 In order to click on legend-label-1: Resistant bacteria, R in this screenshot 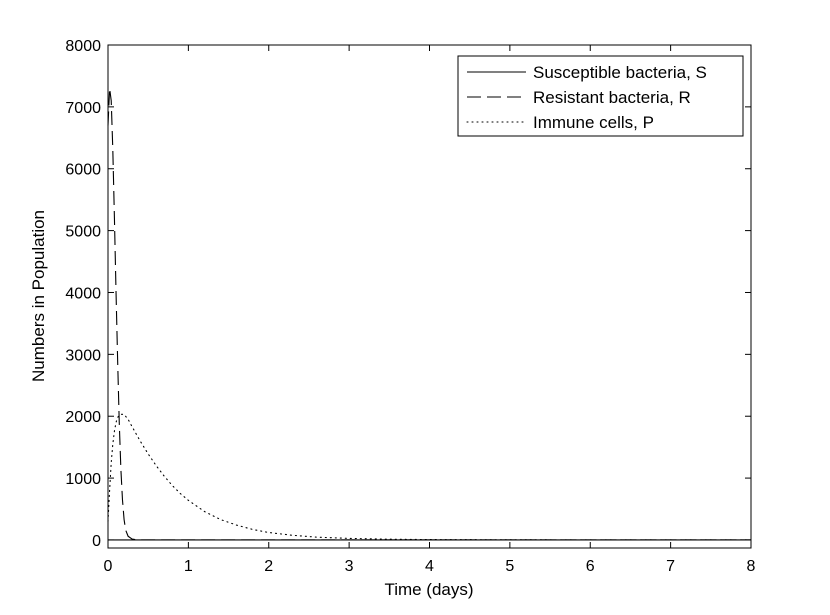, I will do `click(612, 97)`.